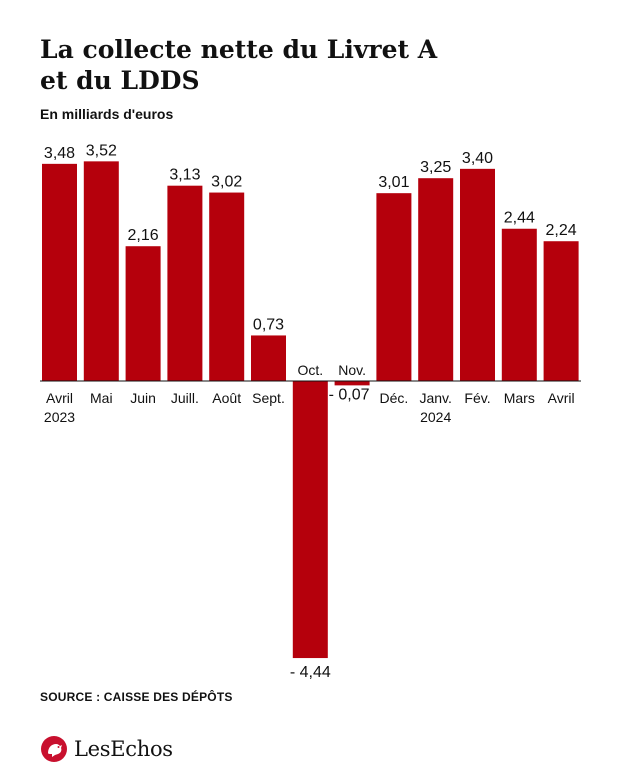  I want to click on value-label-9: 3,25, so click(435, 167).